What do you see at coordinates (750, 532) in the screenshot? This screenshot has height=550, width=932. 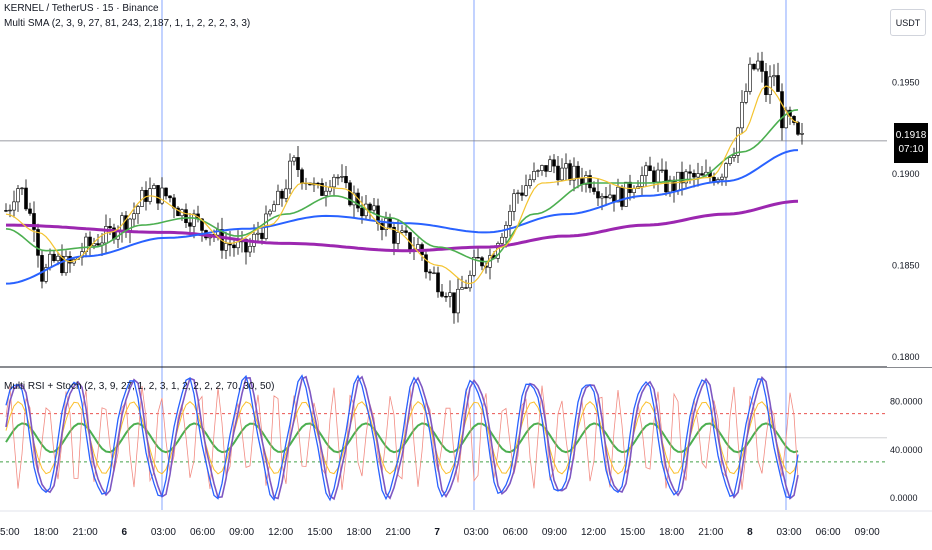 I see `time-tick-label: 8` at bounding box center [750, 532].